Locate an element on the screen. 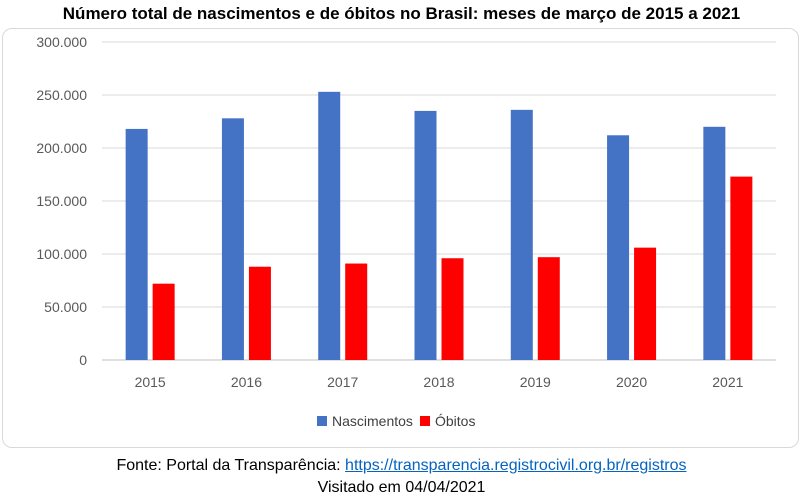 The width and height of the screenshot is (803, 500). legend-swatch-obitos is located at coordinates (425, 421).